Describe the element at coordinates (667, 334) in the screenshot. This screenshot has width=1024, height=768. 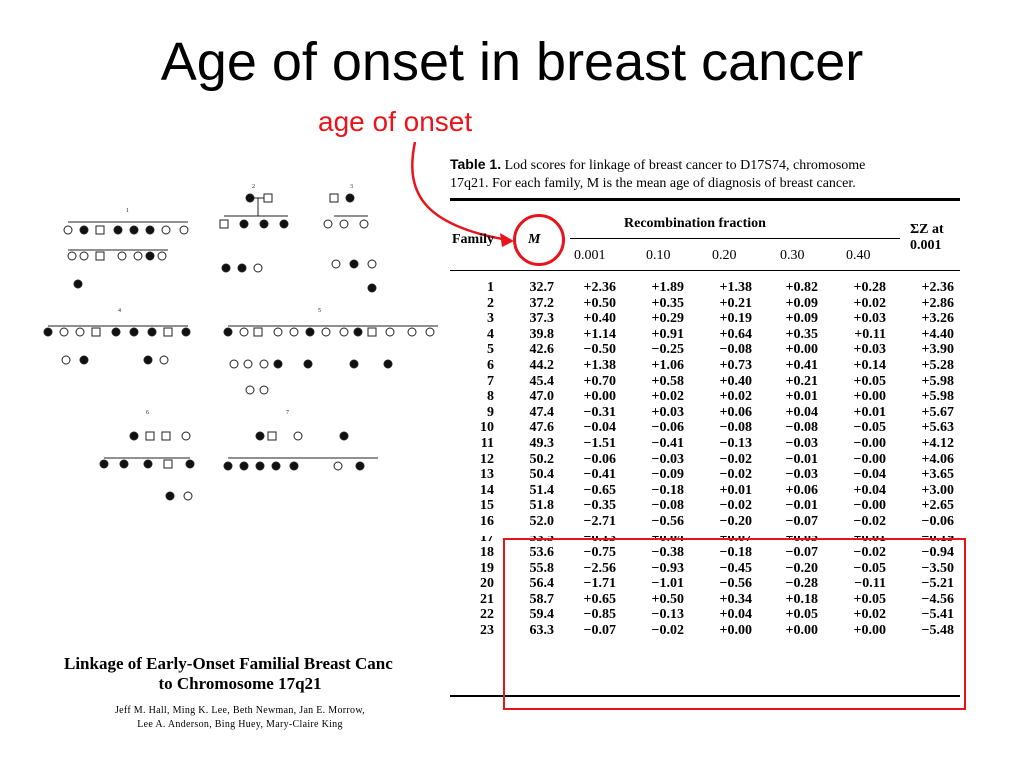
I see `table-cell: +0.91` at that location.